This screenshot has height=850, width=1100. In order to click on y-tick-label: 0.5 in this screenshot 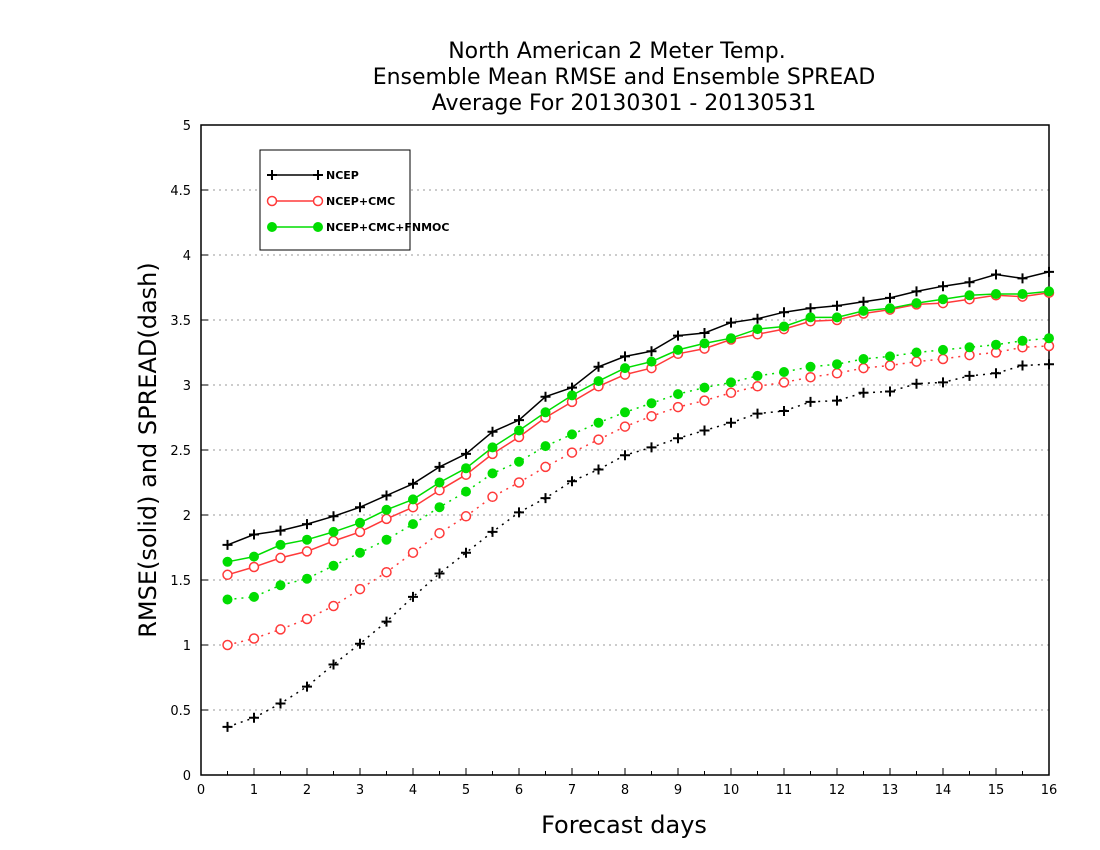, I will do `click(180, 711)`.